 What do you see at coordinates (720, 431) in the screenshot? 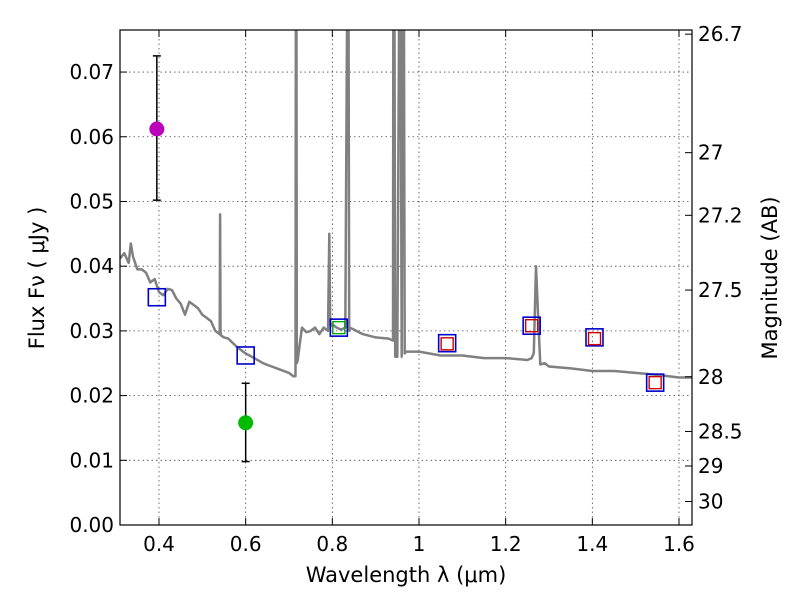
I see `mag-tick-label: 28.5` at bounding box center [720, 431].